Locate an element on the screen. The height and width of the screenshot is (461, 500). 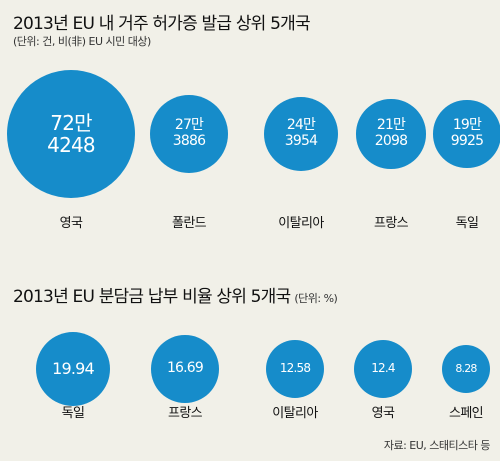
source-note: 자료: EU, 스태티스타 등 is located at coordinates (437, 445).